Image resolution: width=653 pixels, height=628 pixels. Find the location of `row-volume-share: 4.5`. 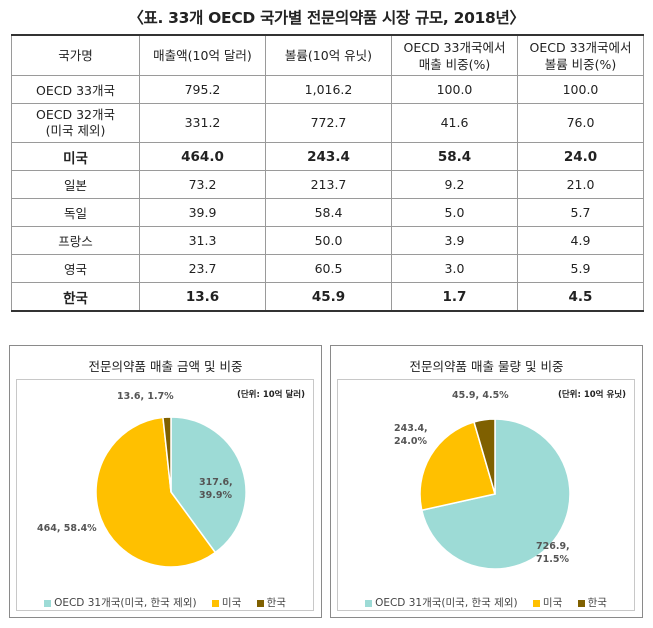

row-volume-share: 4.5 is located at coordinates (580, 297).